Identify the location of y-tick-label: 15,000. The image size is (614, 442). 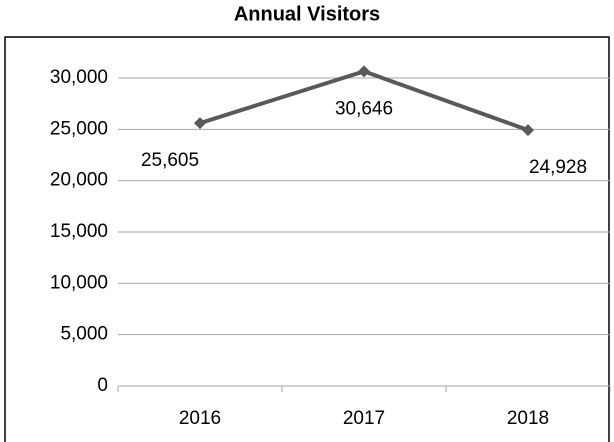
(79, 231).